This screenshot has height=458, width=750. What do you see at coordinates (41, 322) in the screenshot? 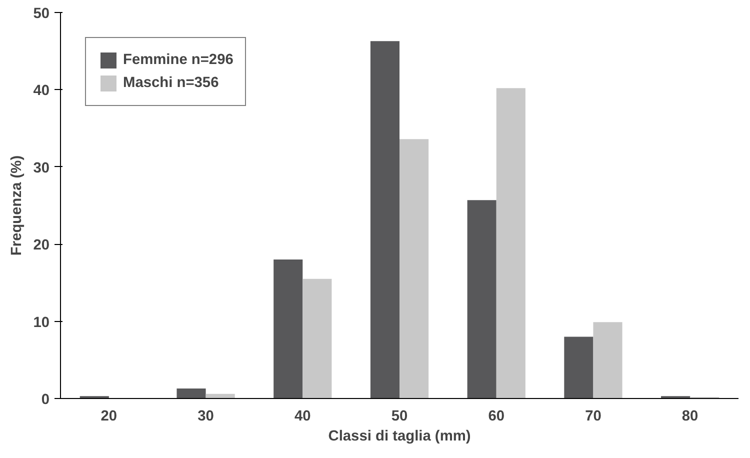
I see `y-tick-label: 10` at bounding box center [41, 322].